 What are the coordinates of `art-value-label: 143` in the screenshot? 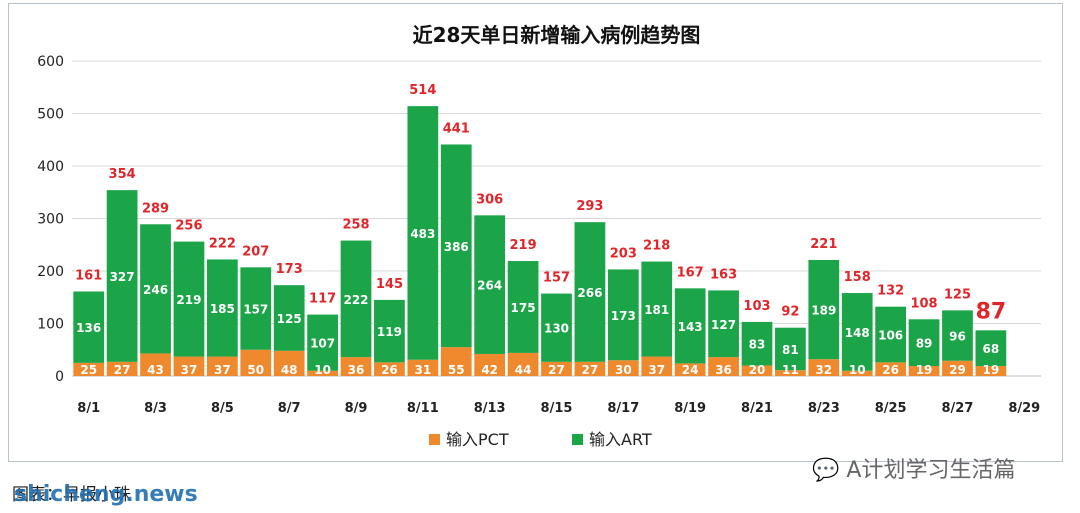 It's located at (690, 327).